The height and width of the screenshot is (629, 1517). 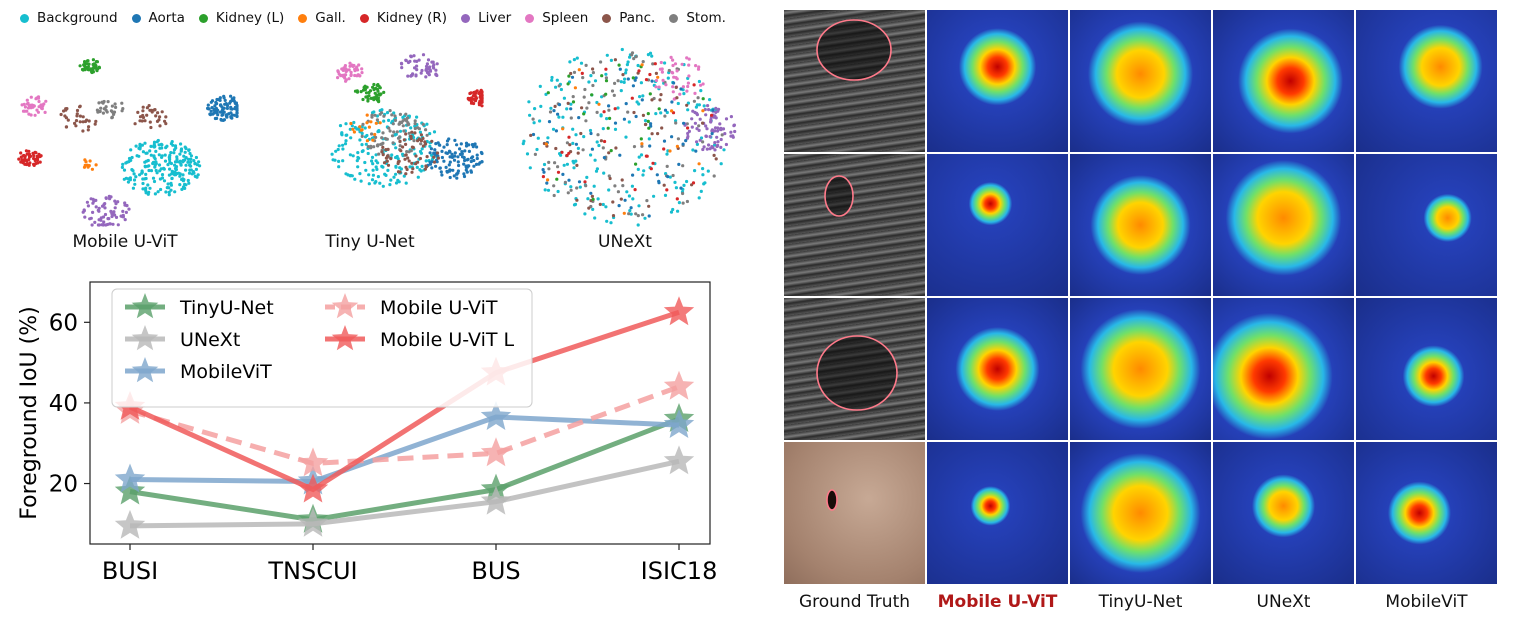 What do you see at coordinates (679, 311) in the screenshot?
I see `series-point` at bounding box center [679, 311].